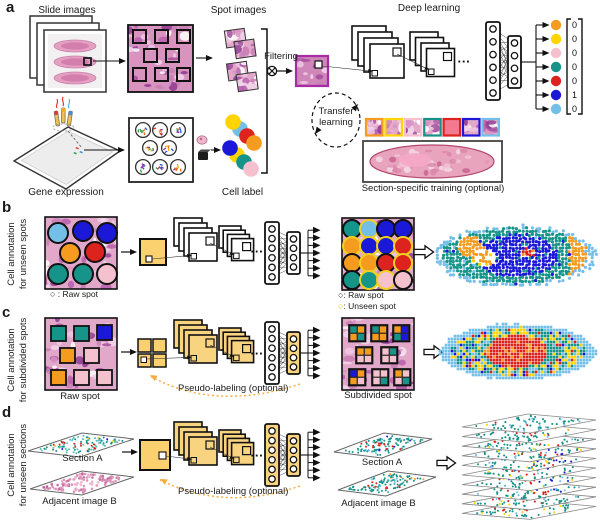  I want to click on b-tissue-map, so click(517, 255).